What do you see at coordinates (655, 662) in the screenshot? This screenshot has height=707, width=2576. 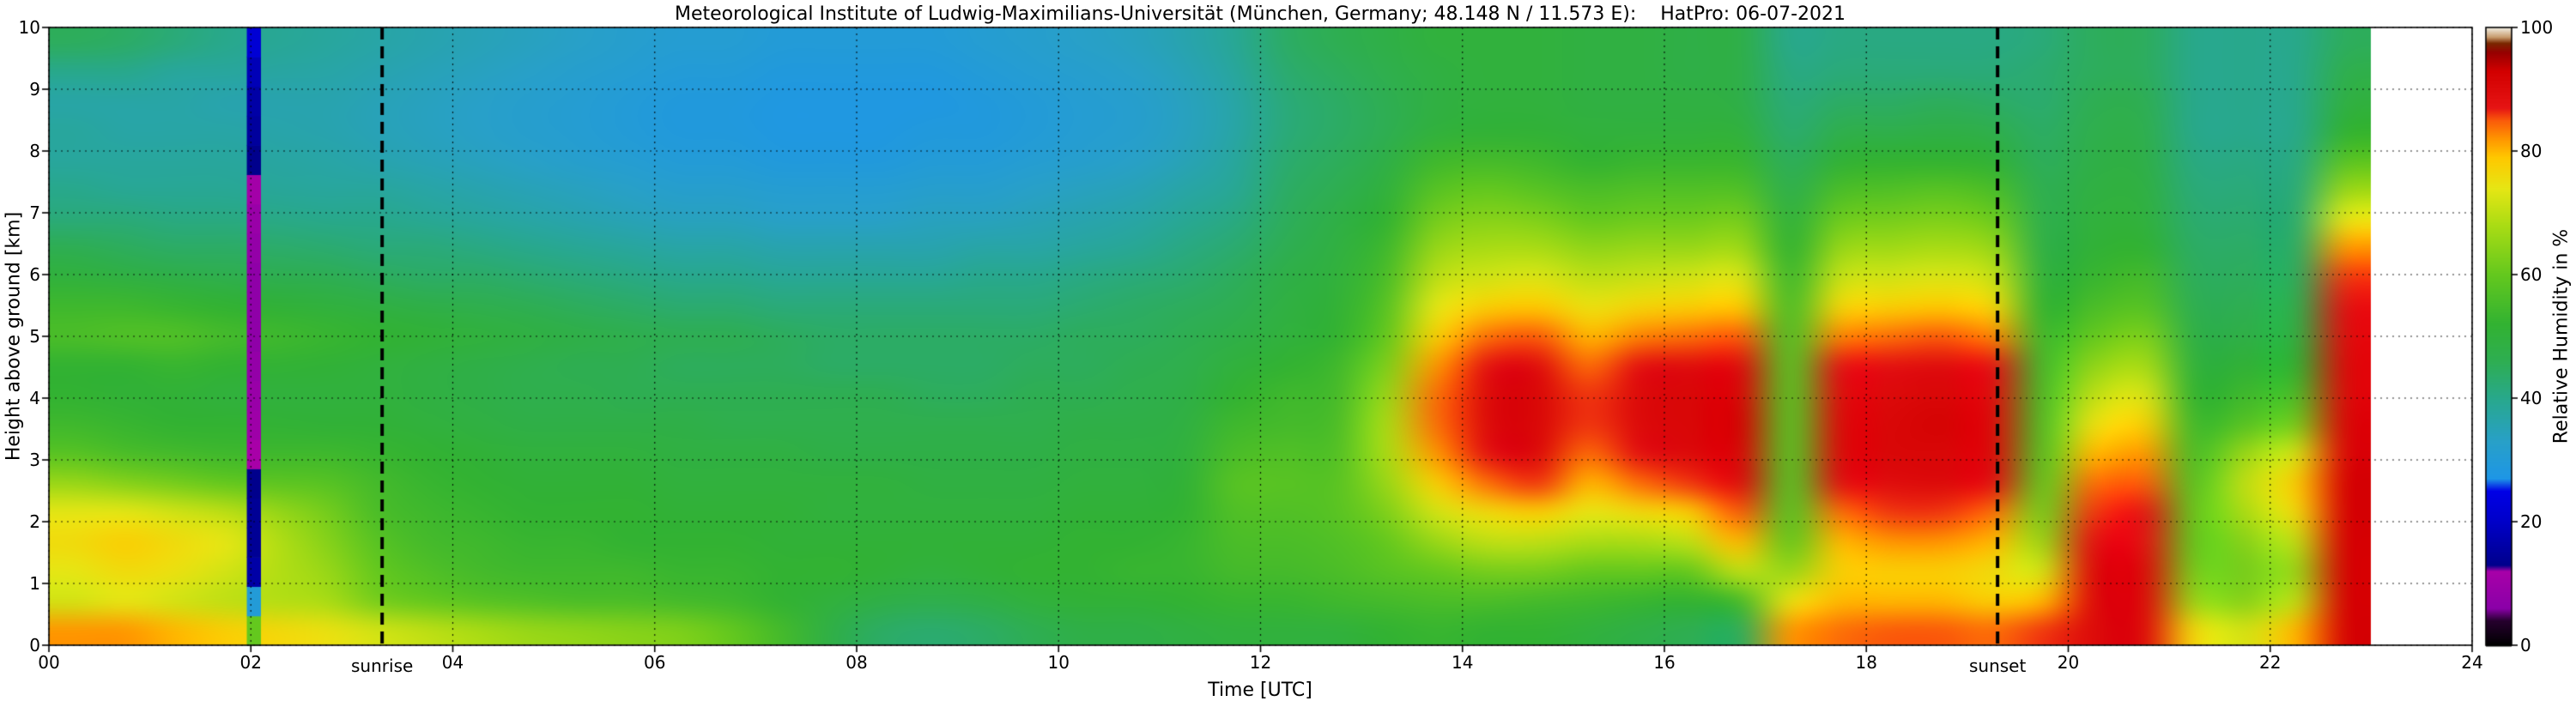 I see `x-tick-label: 06` at bounding box center [655, 662].